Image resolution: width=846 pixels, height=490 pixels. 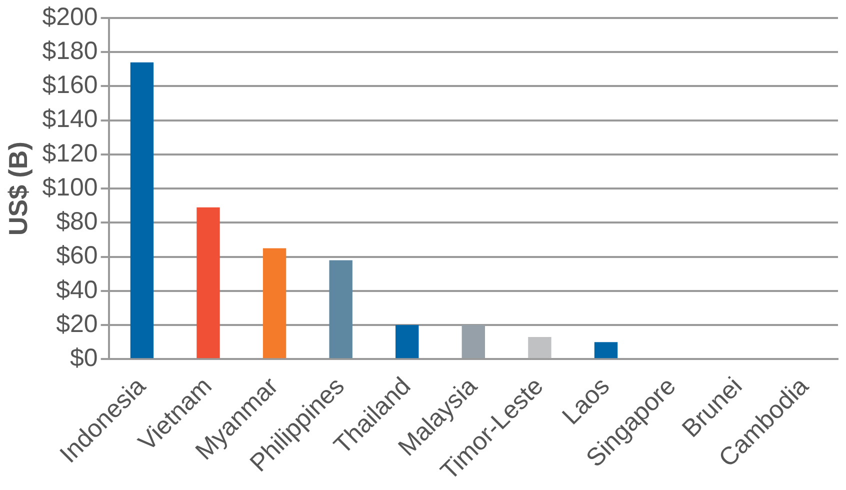 What do you see at coordinates (77, 324) in the screenshot?
I see `y-tick-label: $20` at bounding box center [77, 324].